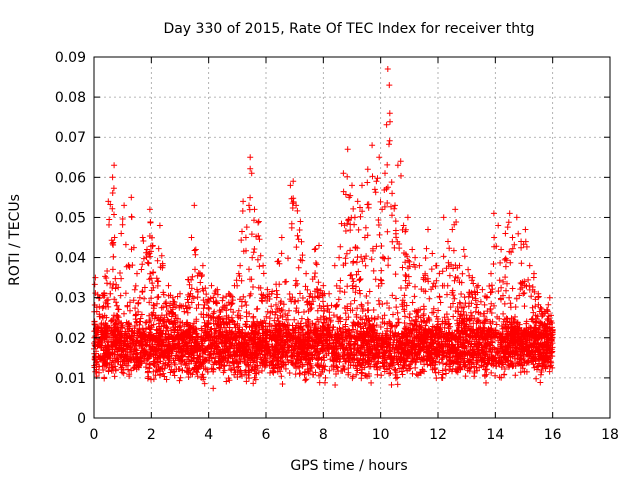  I want to click on x-tick-label: 10, so click(381, 435).